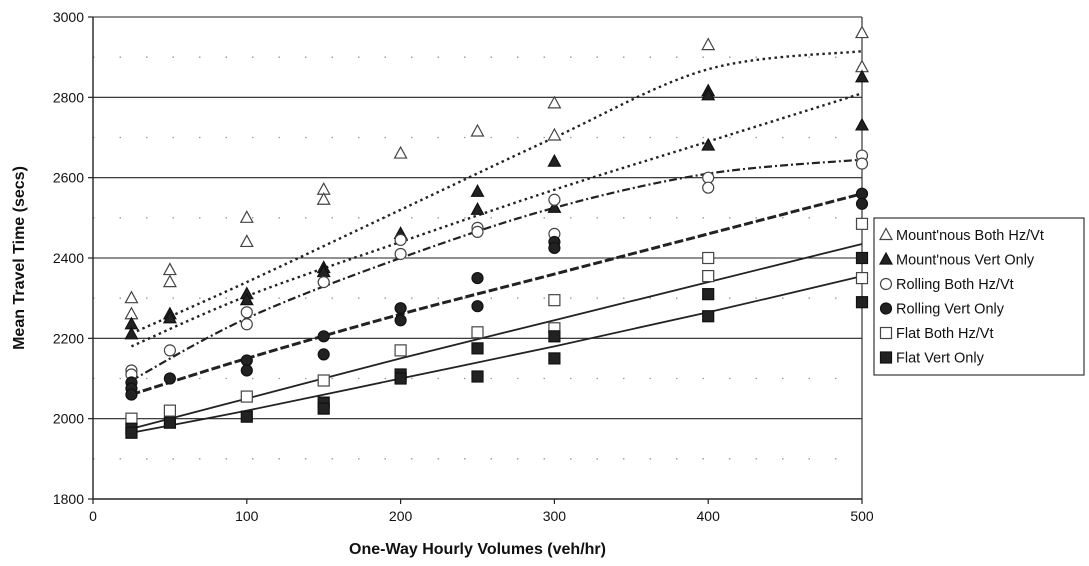 This screenshot has width=1089, height=566. Describe the element at coordinates (19, 258) in the screenshot. I see `y-axis-title: Mean Travel Time (secs)` at that location.